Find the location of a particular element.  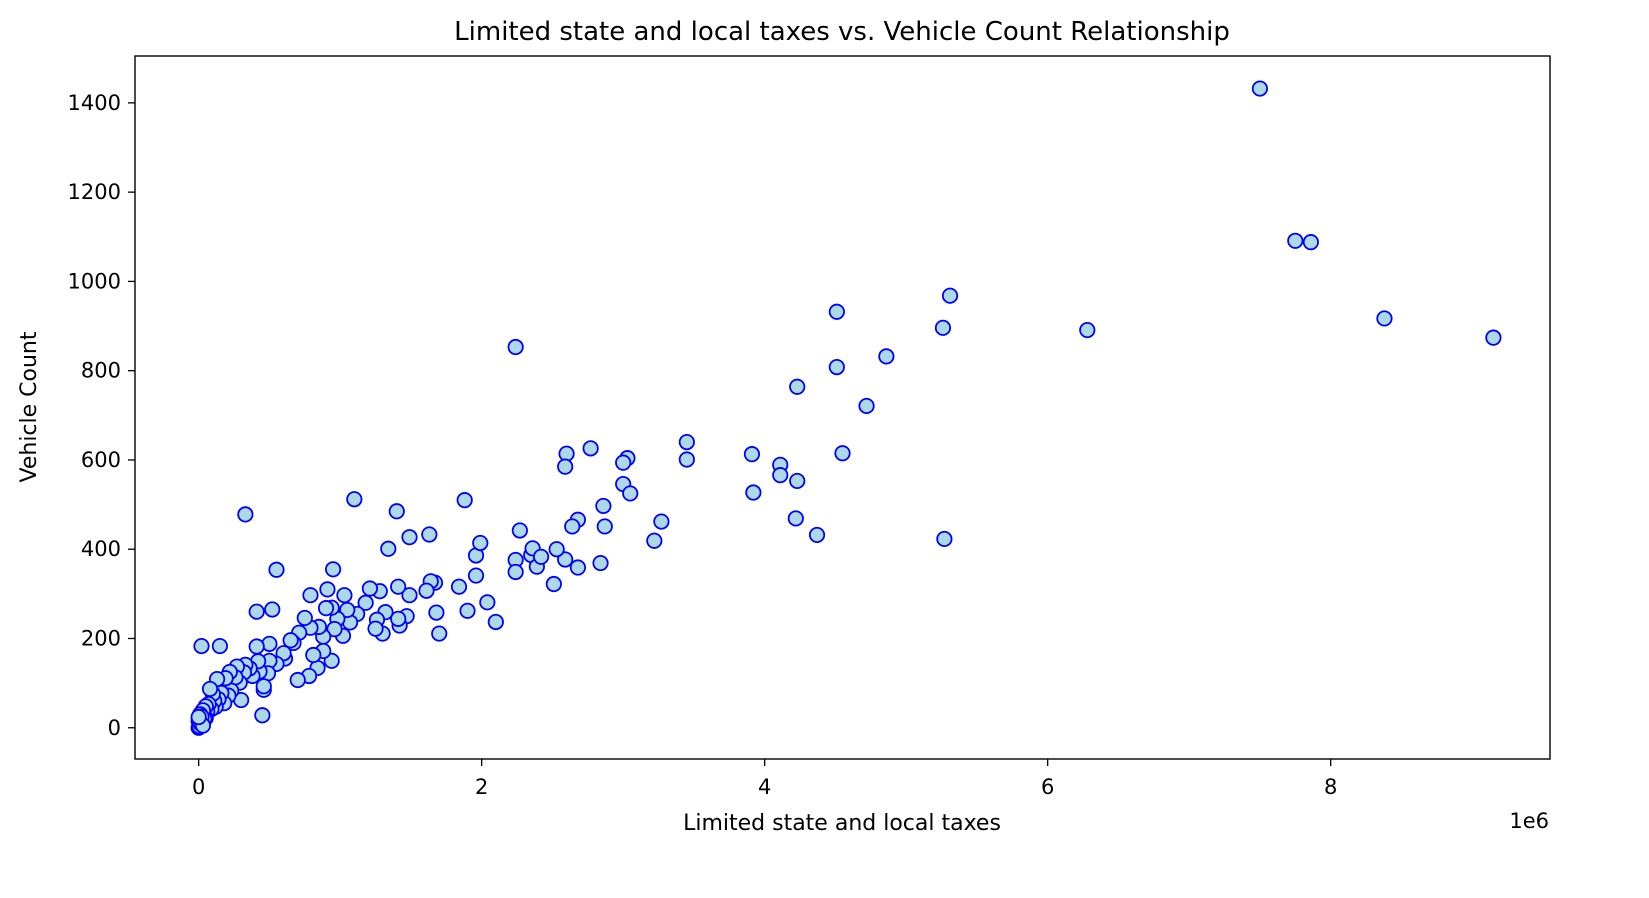

x-axis: 0 2 4 6 8 is located at coordinates (764, 779).